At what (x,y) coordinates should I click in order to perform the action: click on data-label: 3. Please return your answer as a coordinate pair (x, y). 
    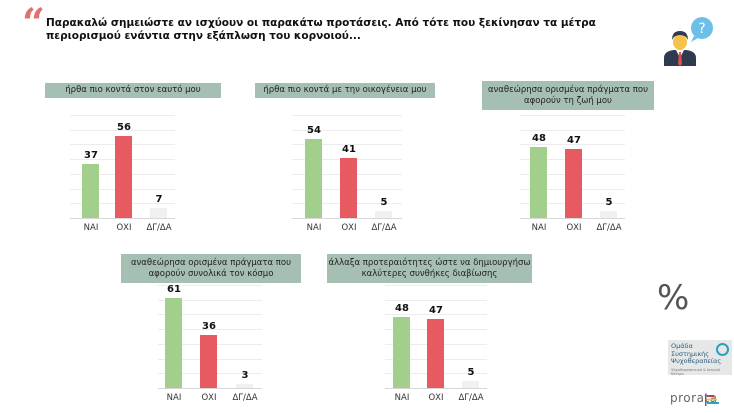
    Looking at the image, I should click on (245, 375).